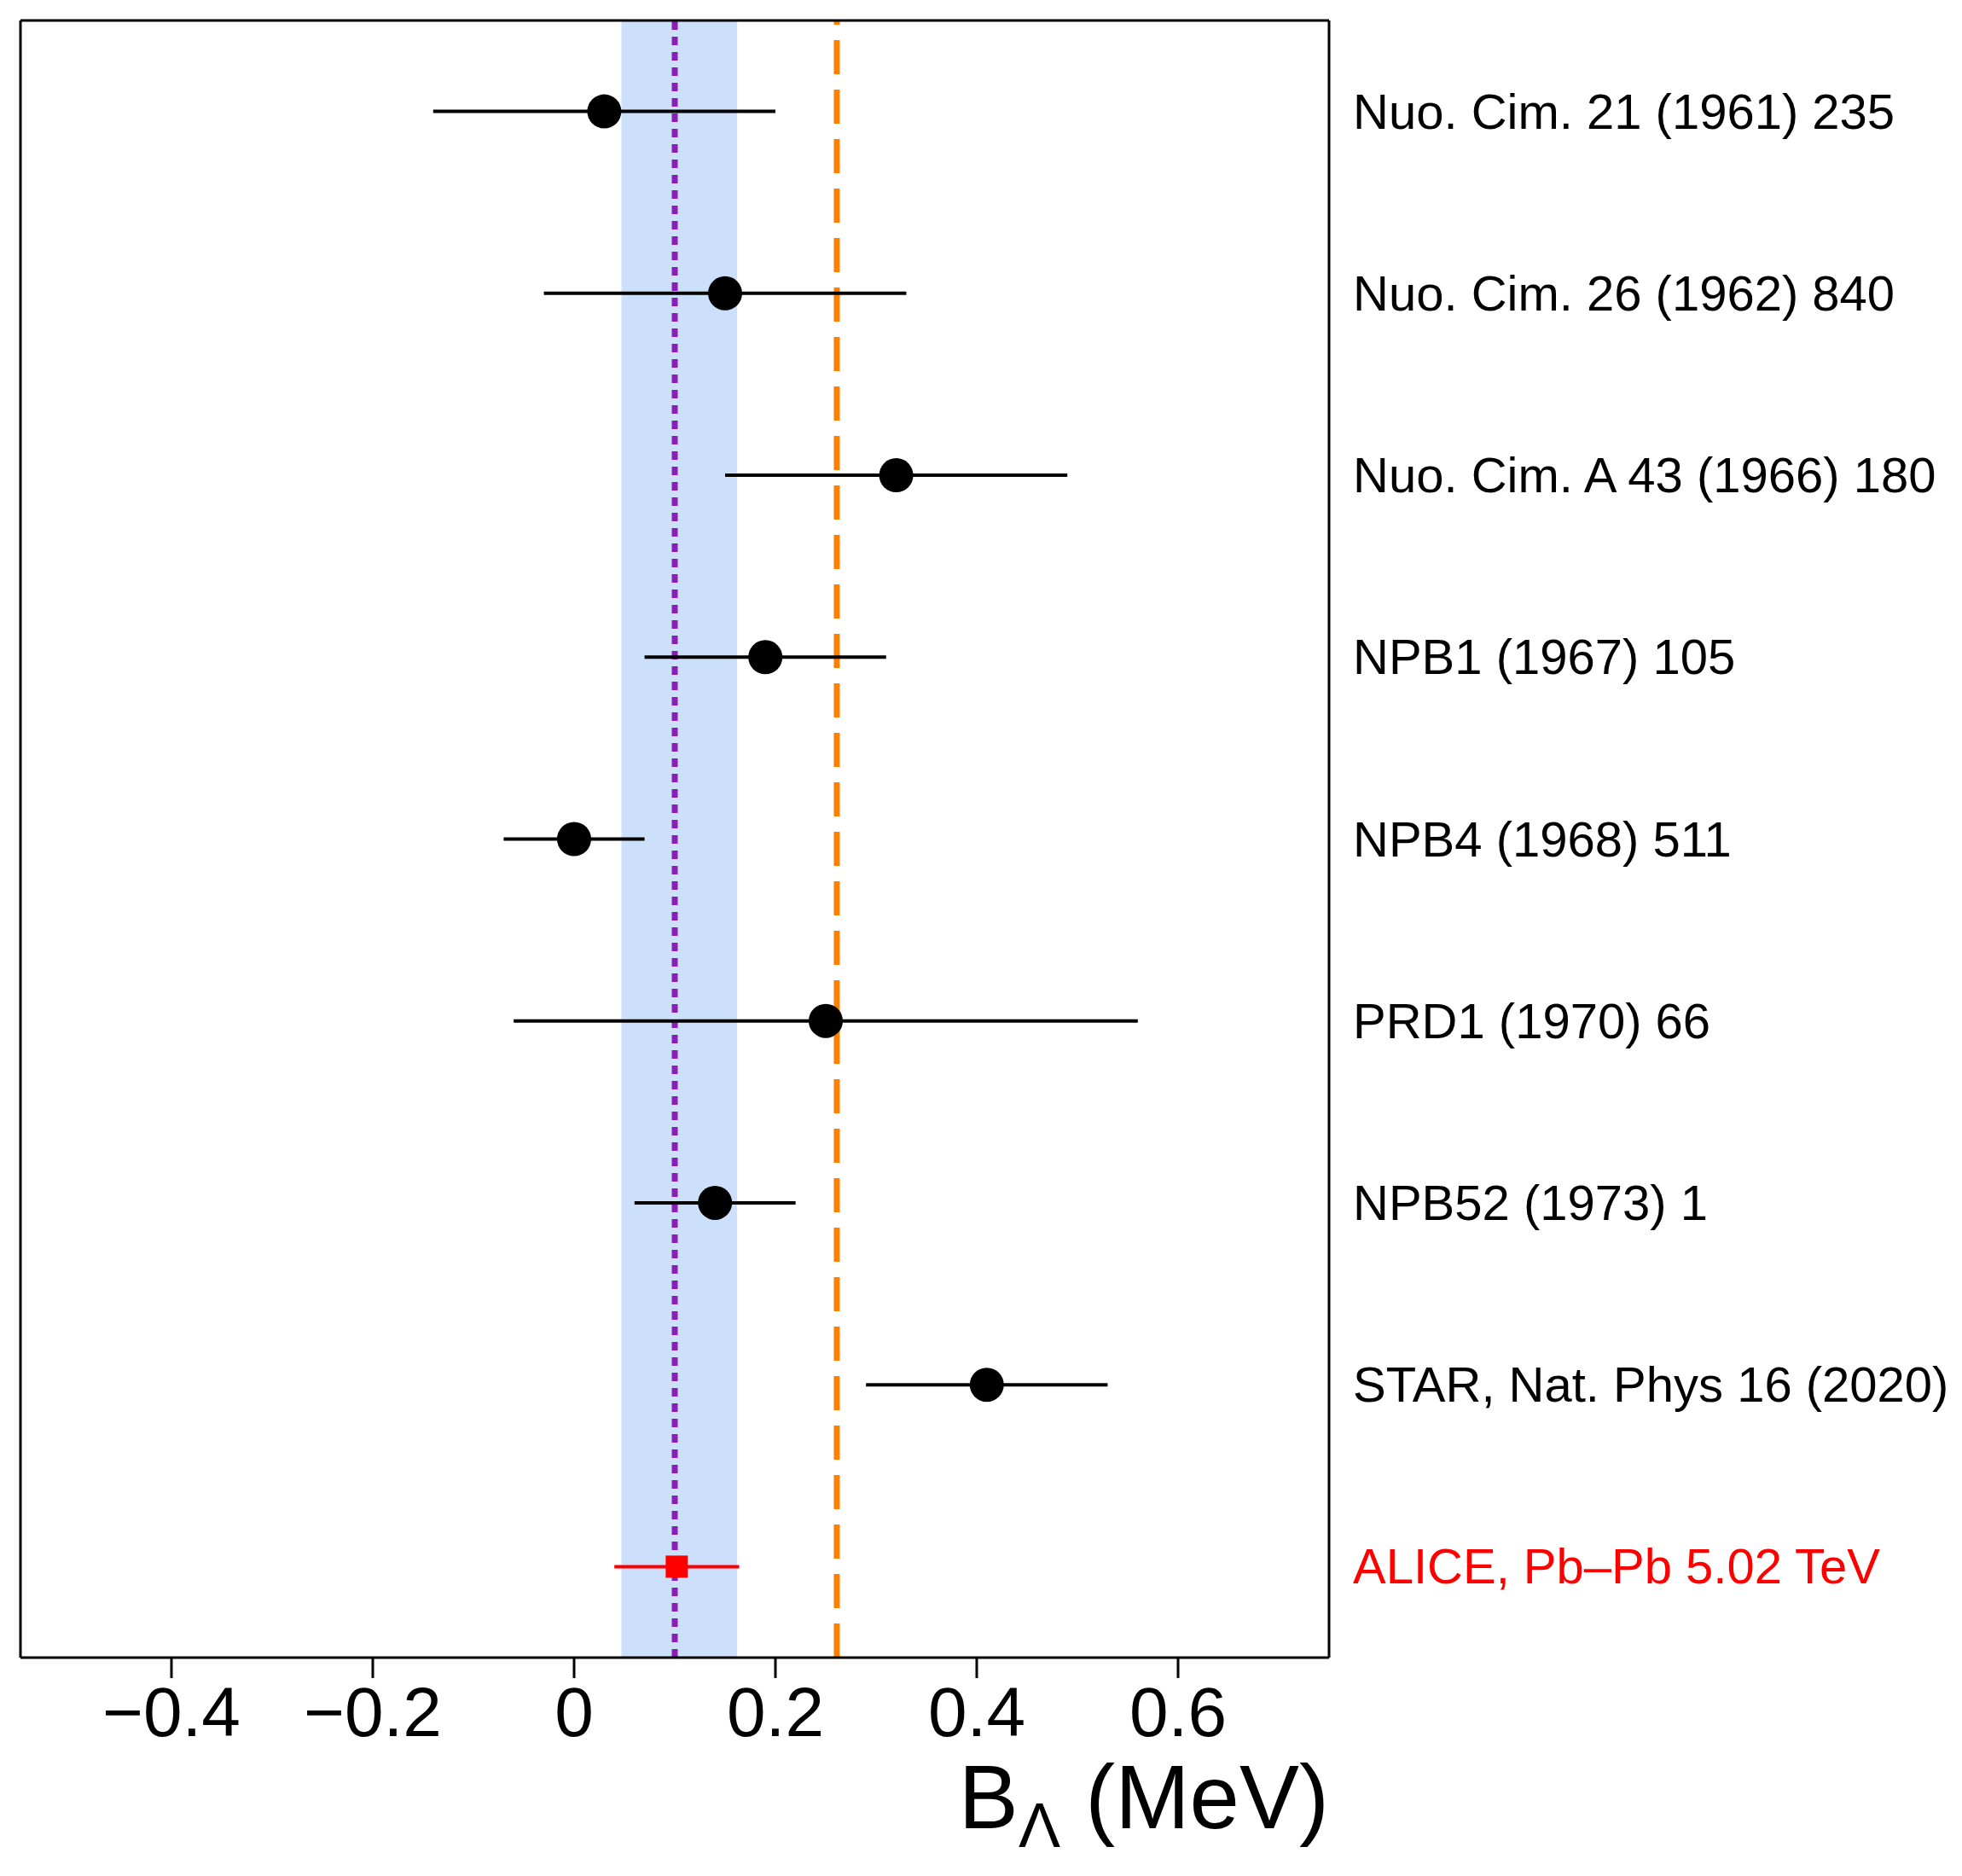 The height and width of the screenshot is (1876, 1962). What do you see at coordinates (1530, 1202) in the screenshot?
I see `y-tick-label: NPB52 (1973) 1` at bounding box center [1530, 1202].